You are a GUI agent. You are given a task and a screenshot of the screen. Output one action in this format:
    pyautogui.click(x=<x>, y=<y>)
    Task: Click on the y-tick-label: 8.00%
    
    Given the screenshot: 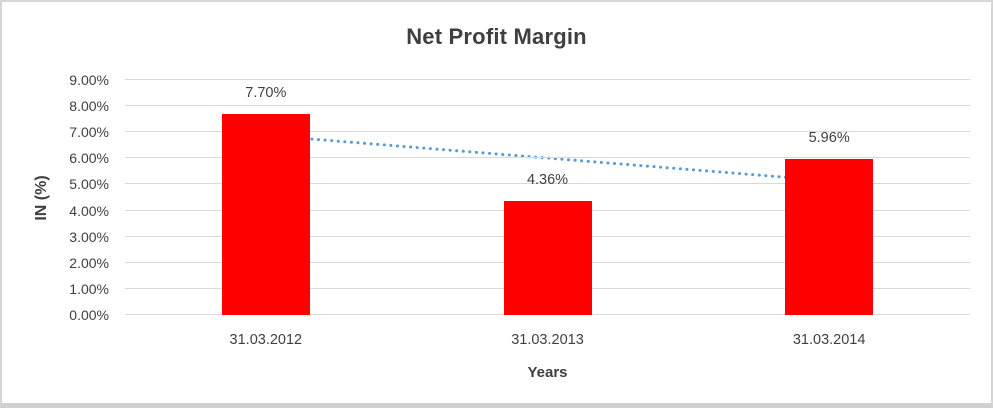 What is the action you would take?
    pyautogui.click(x=89, y=106)
    